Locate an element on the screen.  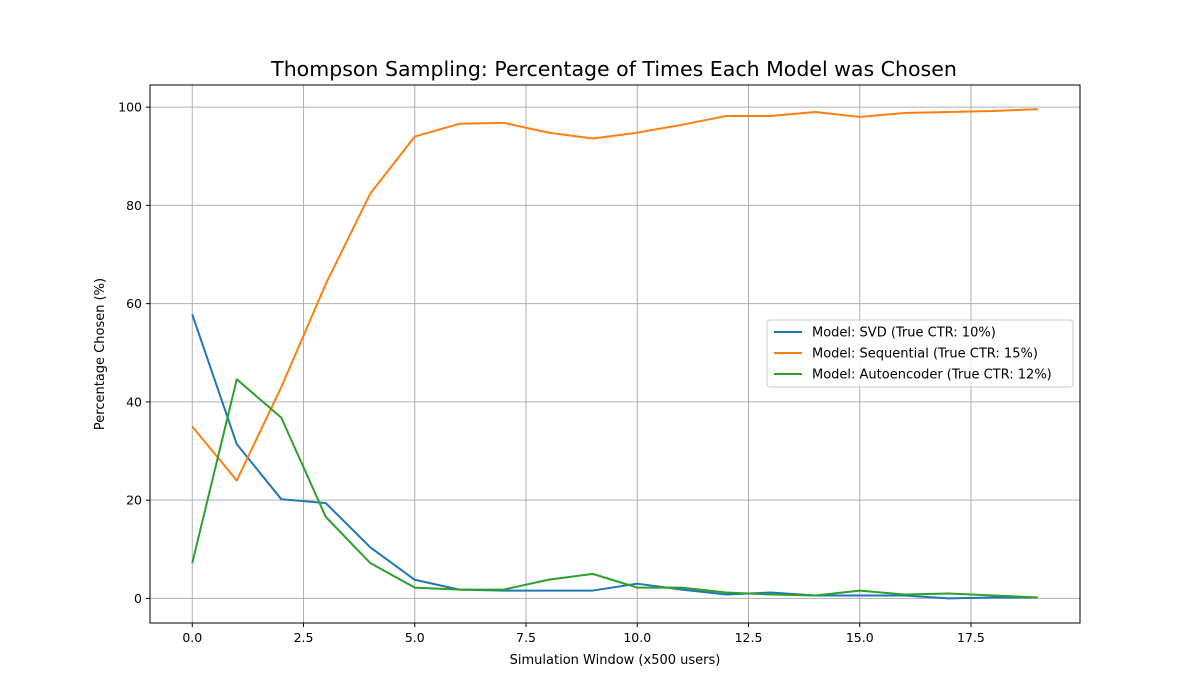
x-tick-label: 17.5 is located at coordinates (971, 637).